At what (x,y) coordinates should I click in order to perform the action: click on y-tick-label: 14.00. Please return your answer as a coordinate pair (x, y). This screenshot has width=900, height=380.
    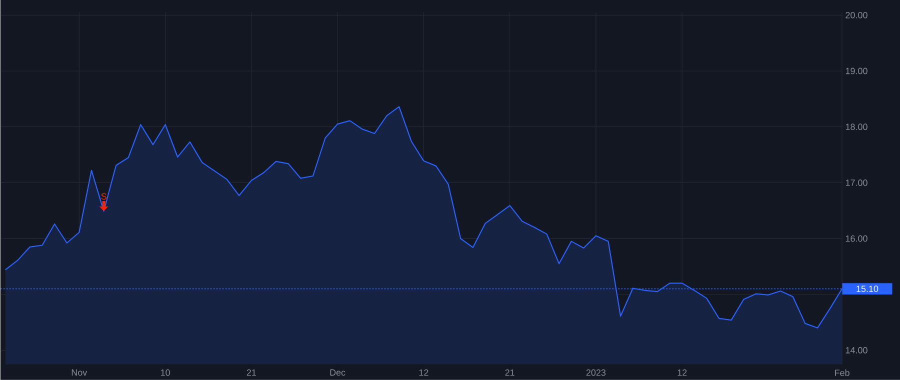
    Looking at the image, I should click on (857, 350).